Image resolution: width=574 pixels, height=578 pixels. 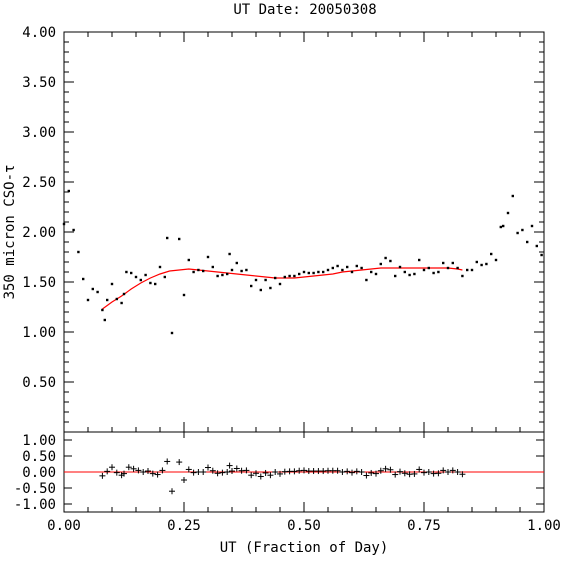 I want to click on residual-y-tick-label: -0.50, so click(x=35, y=489).